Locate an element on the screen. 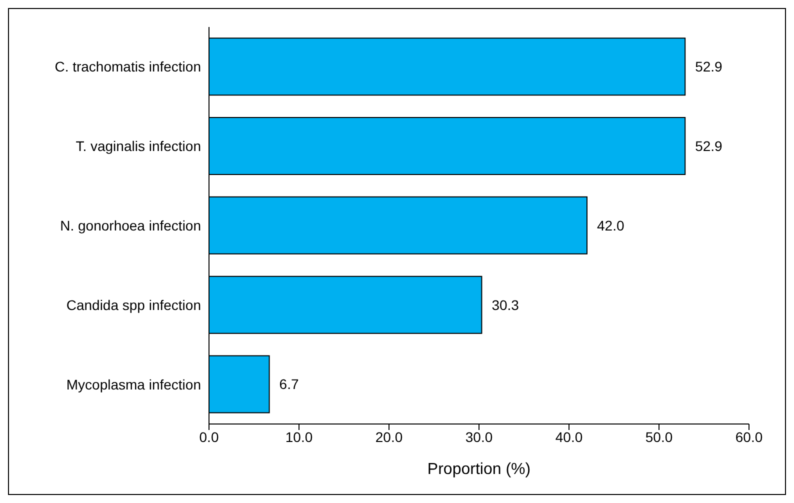  data-label: 42.0 is located at coordinates (610, 225).